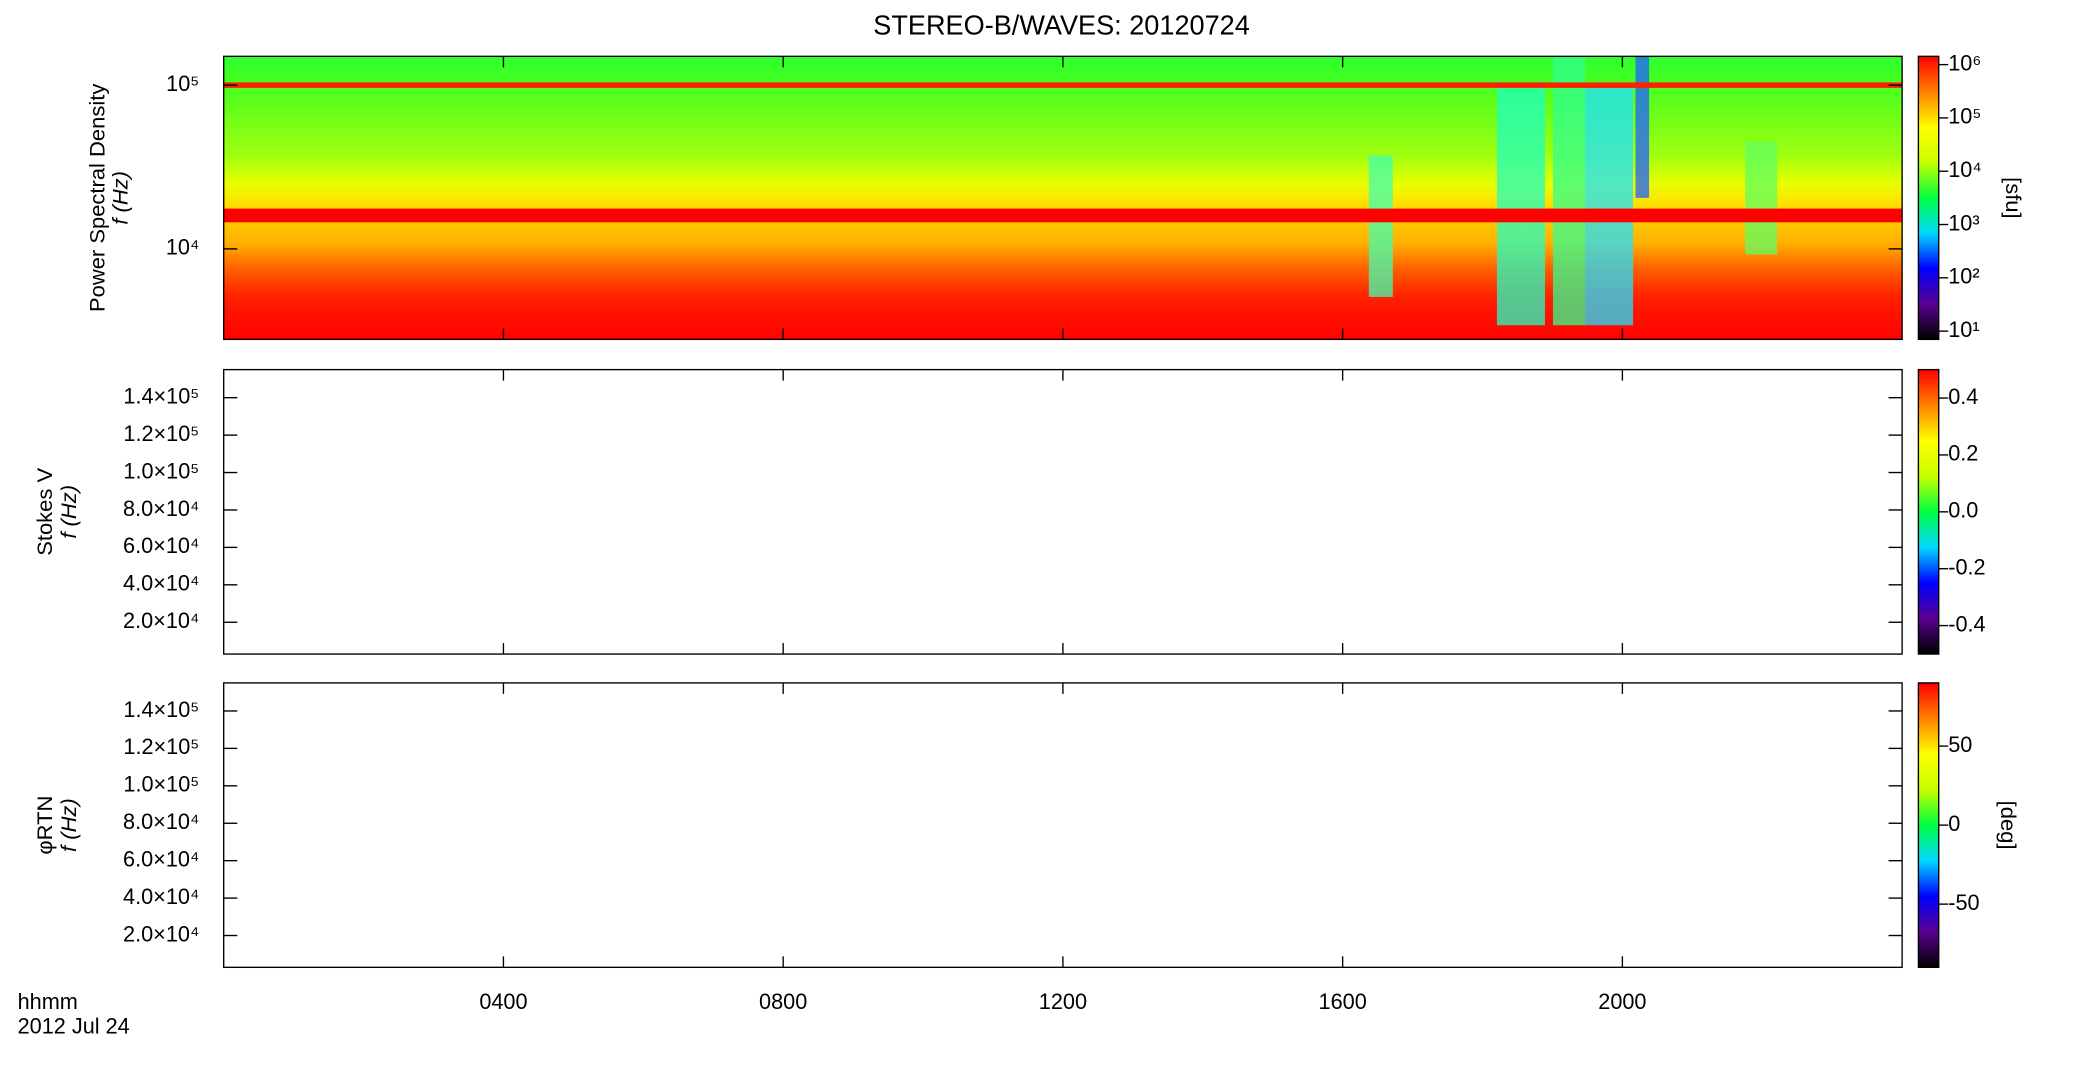 Image resolution: width=2096 pixels, height=1080 pixels. Describe the element at coordinates (48, 1001) in the screenshot. I see `x-axis-label: hhmm` at that location.